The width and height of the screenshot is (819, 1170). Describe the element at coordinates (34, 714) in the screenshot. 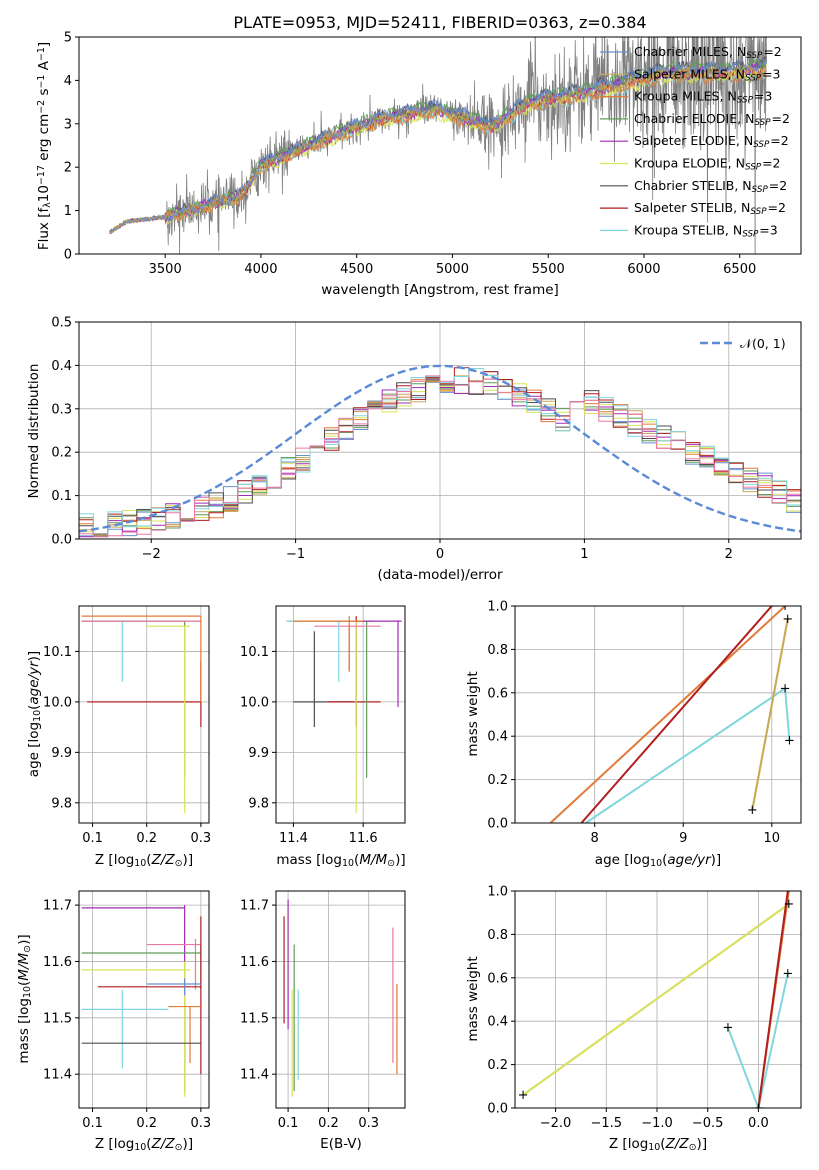

I see `y-axis-label: age [log10(age/yr)]` at that location.